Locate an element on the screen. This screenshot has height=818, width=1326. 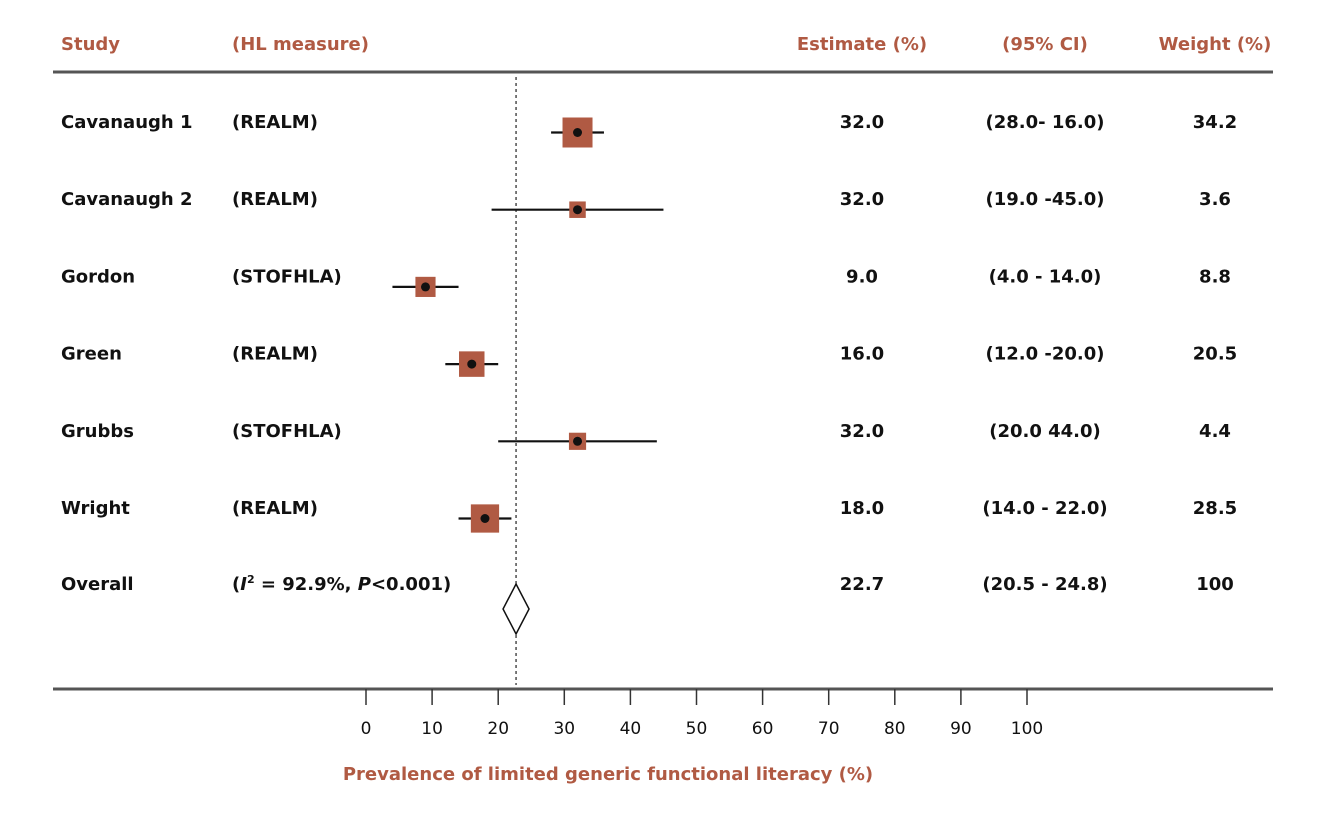
ci-value: (4.0 - 14.0) is located at coordinates (1045, 276).